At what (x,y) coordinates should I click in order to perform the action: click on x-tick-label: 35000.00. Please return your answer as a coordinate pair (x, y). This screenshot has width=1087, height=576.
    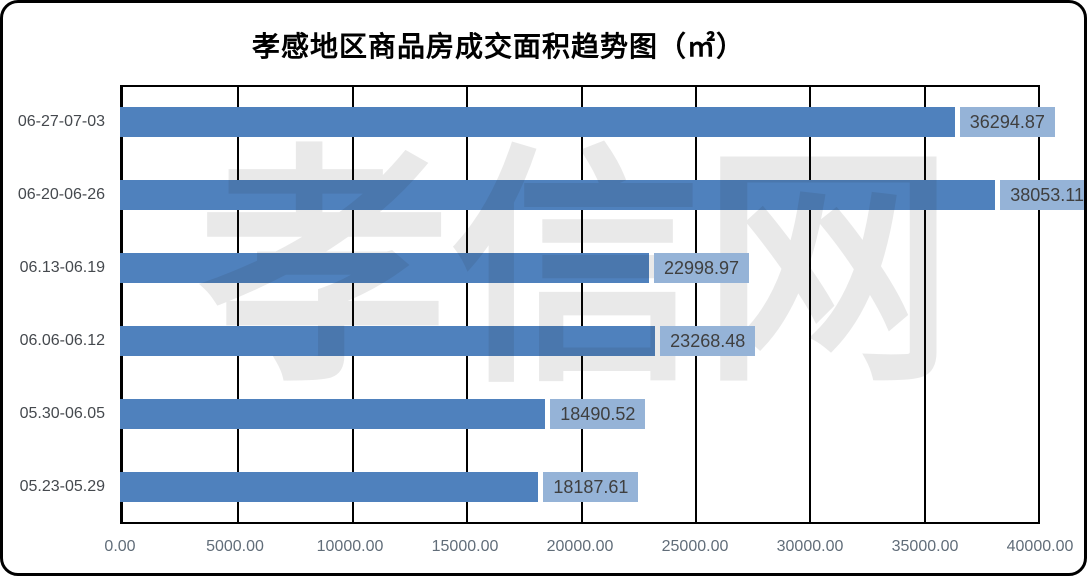
    Looking at the image, I should click on (925, 546).